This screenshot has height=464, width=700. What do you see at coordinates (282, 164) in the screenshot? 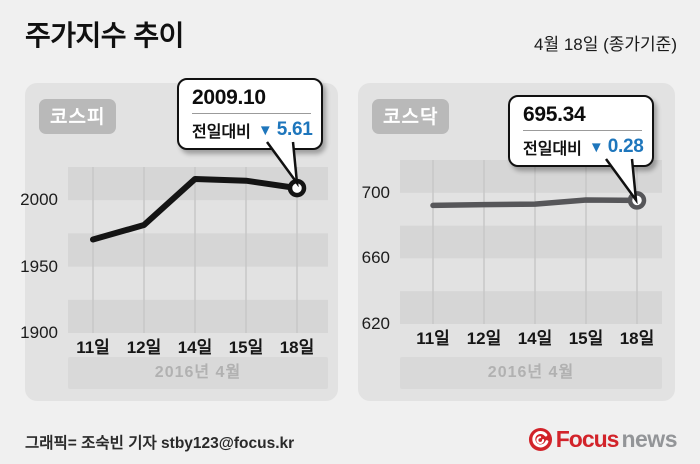
I see `kospi-callout-tail` at bounding box center [282, 164].